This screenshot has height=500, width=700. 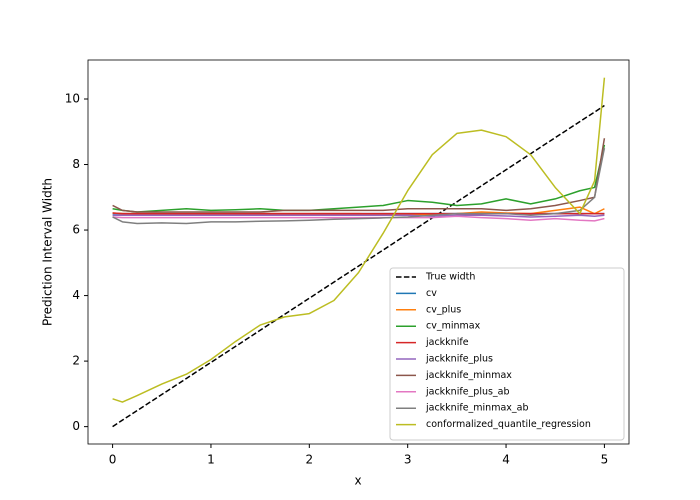 I want to click on legend-label: conformalized_quantile_regression, so click(x=508, y=424).